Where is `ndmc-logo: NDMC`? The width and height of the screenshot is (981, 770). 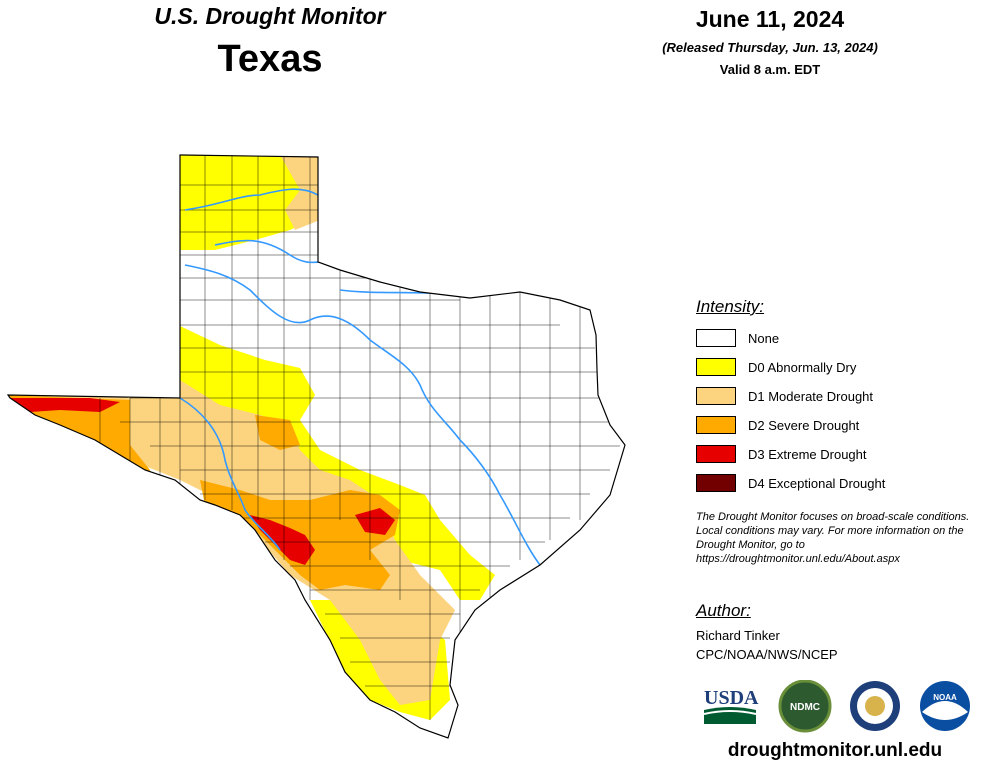
ndmc-logo: NDMC is located at coordinates (805, 706).